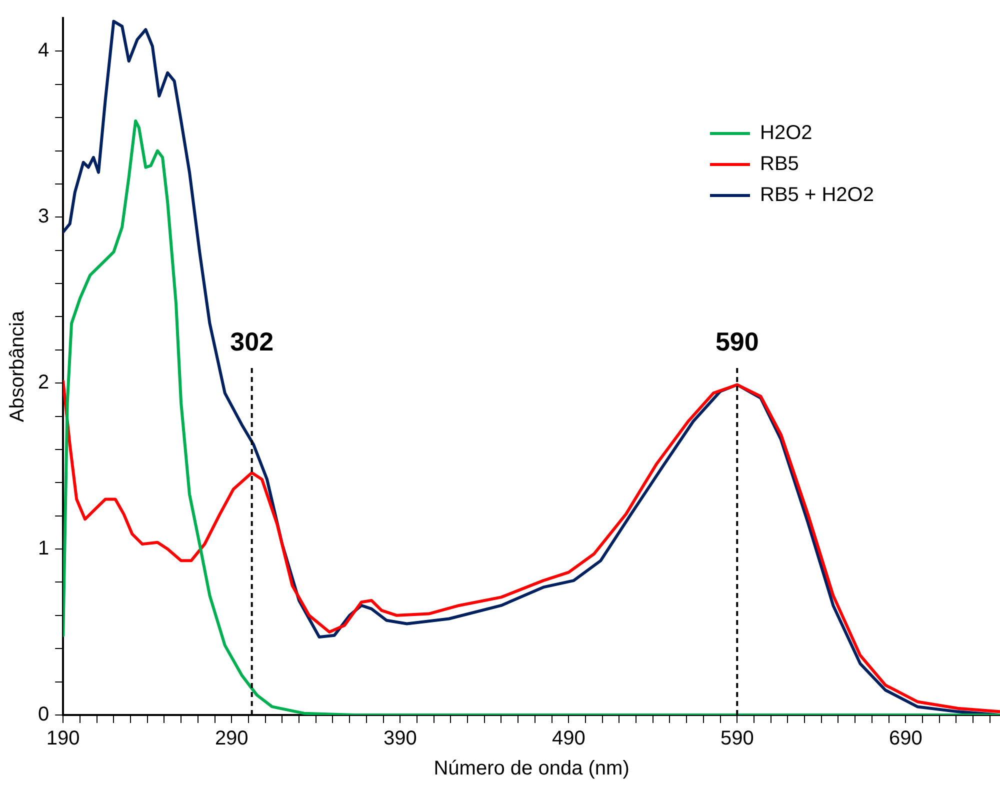  What do you see at coordinates (569, 739) in the screenshot?
I see `x-tick-label: 490` at bounding box center [569, 739].